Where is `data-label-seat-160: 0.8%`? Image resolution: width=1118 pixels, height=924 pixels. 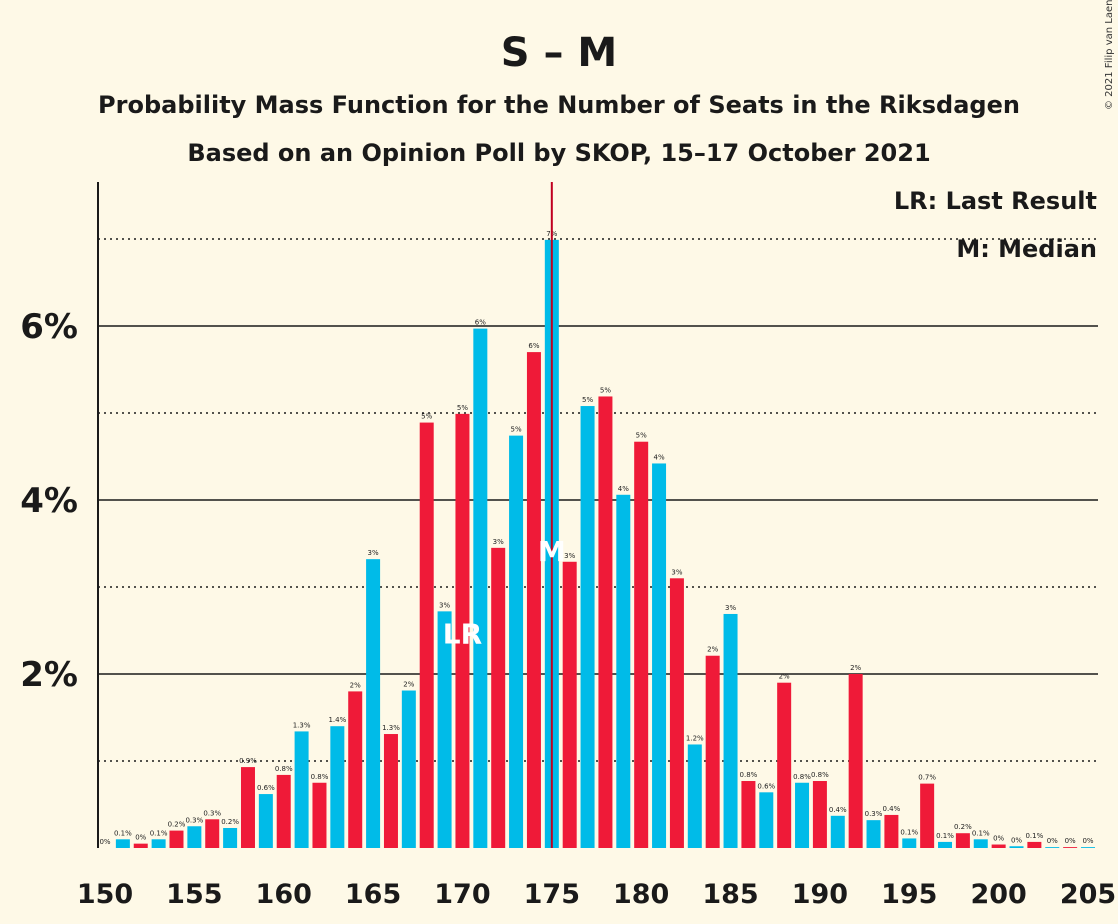
data-label-seat-160: 0.8% is located at coordinates (284, 769).